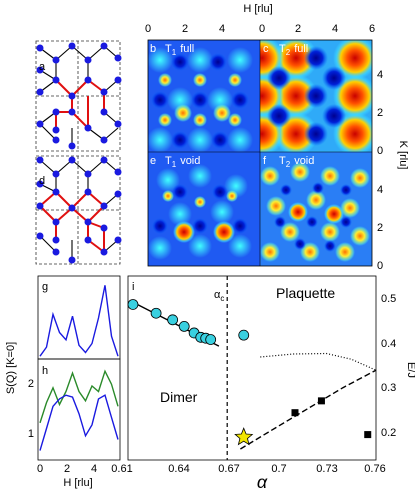 The image size is (415, 492). Describe the element at coordinates (388, 433) in the screenshot. I see `ej-tick: 0.2` at that location.